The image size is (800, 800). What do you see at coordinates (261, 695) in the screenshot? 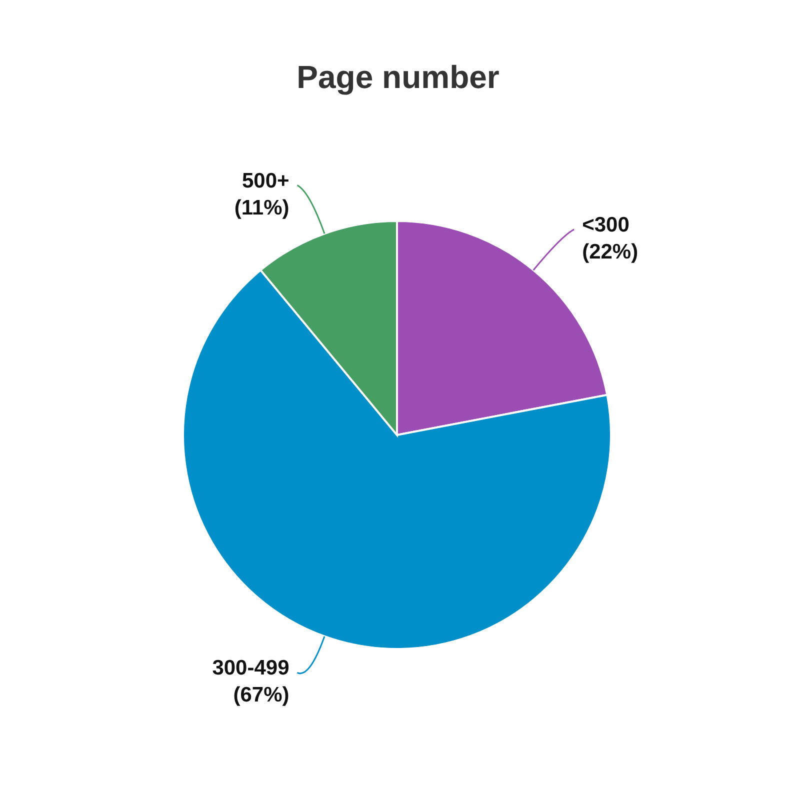
I see `data-label: (67%)` at bounding box center [261, 695].